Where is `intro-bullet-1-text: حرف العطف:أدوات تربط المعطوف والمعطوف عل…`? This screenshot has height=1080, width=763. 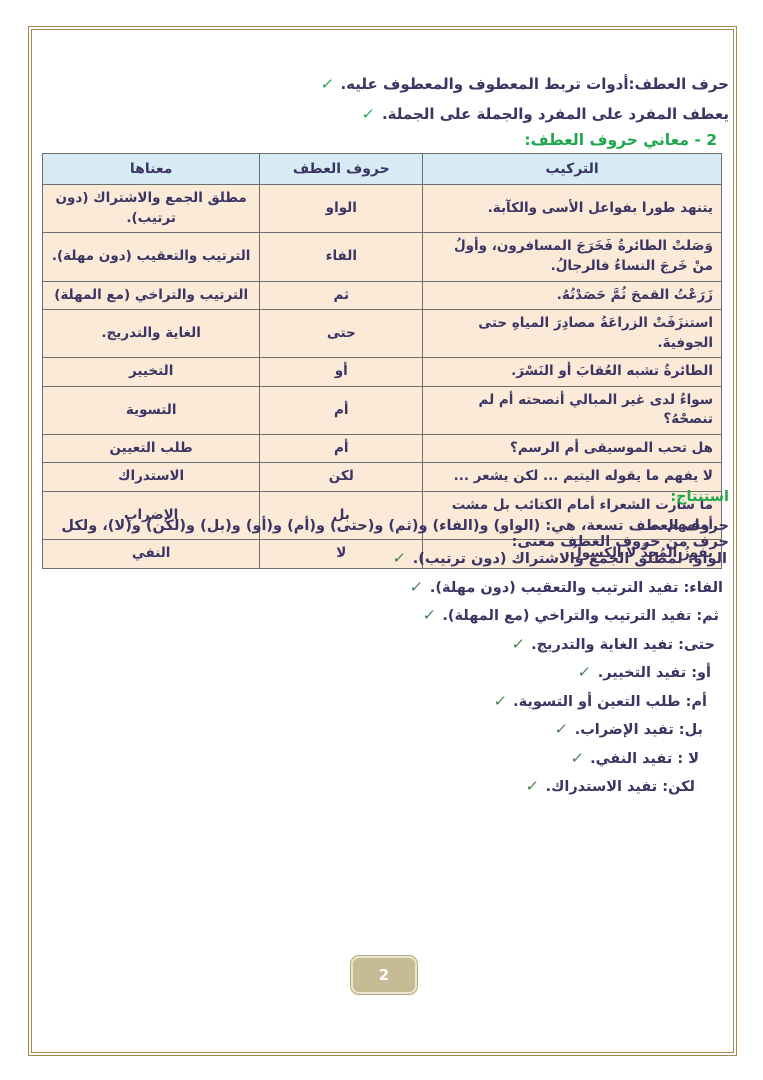
intro-bullet-1-text: حرف العطف:أدوات تربط المعطوف والمعطوف عل… is located at coordinates (534, 84).